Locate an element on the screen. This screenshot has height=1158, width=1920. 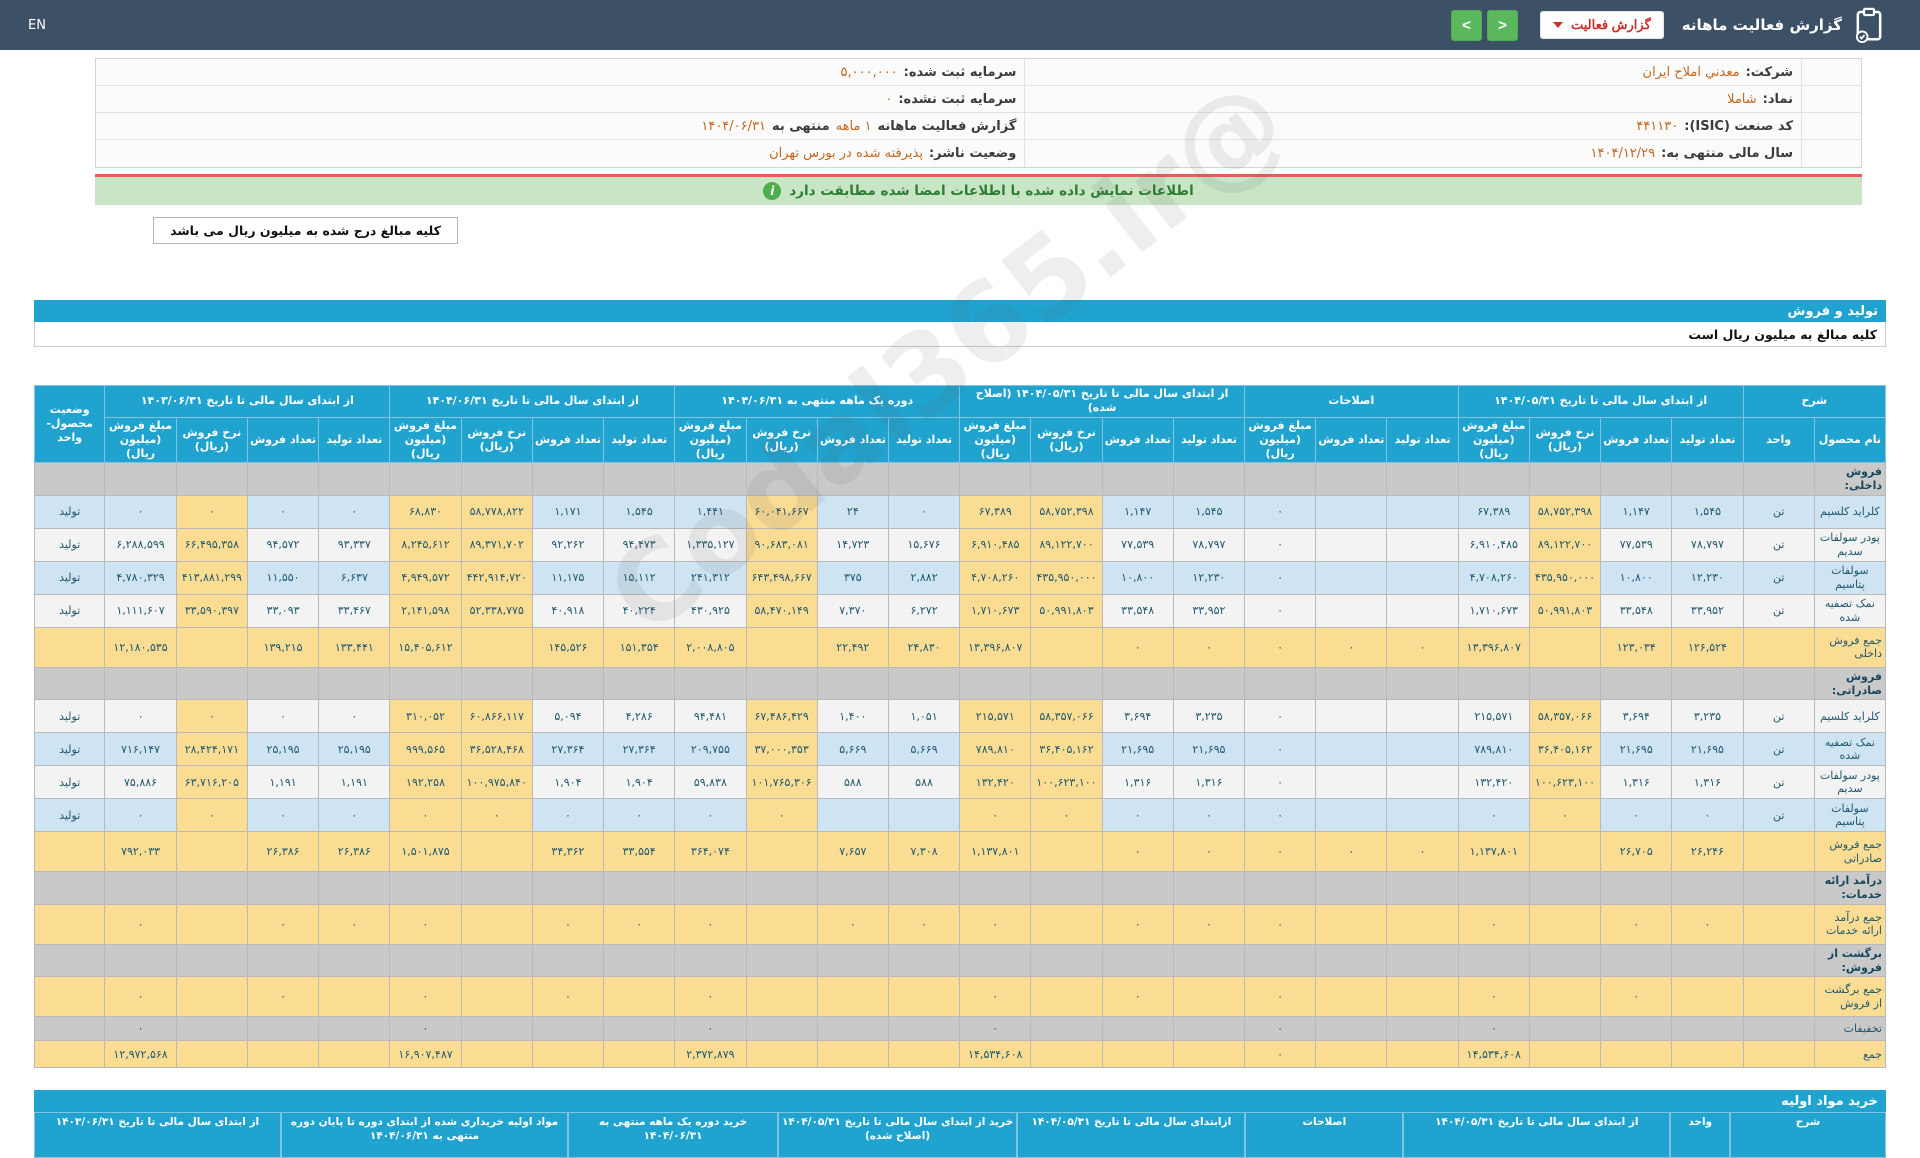
report-type-dropdown: گزارش فعالیت is located at coordinates (1601, 25).